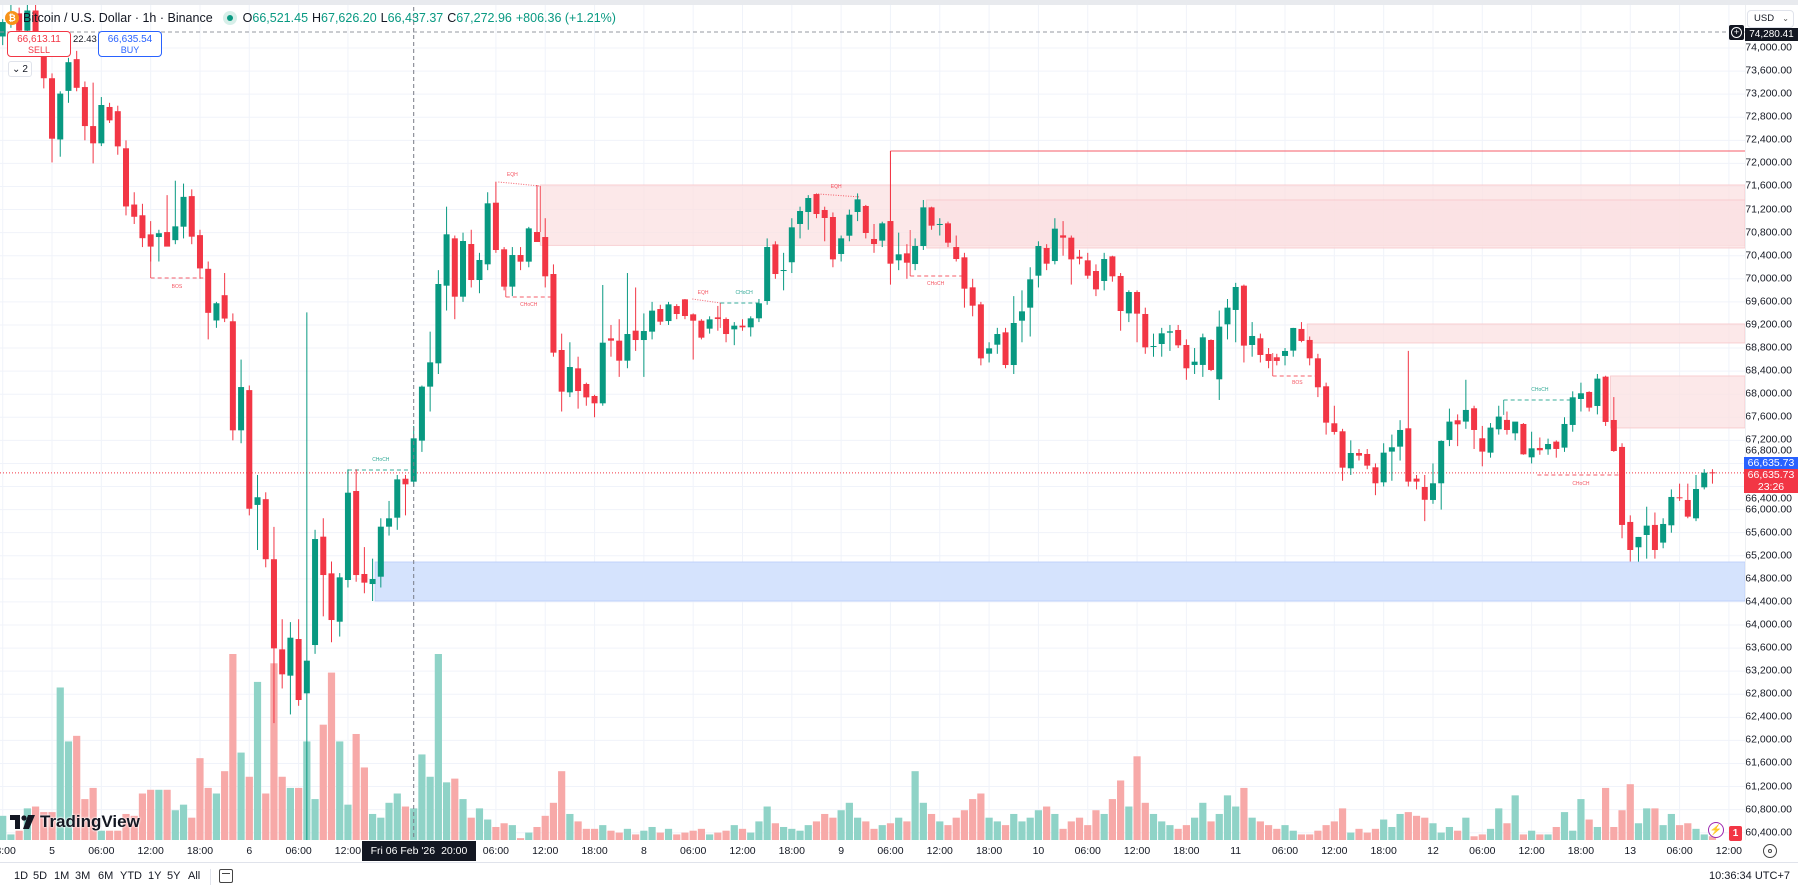 Image resolution: width=1798 pixels, height=891 pixels. What do you see at coordinates (75, 822) in the screenshot?
I see `tradingview-logo: TradingView` at bounding box center [75, 822].